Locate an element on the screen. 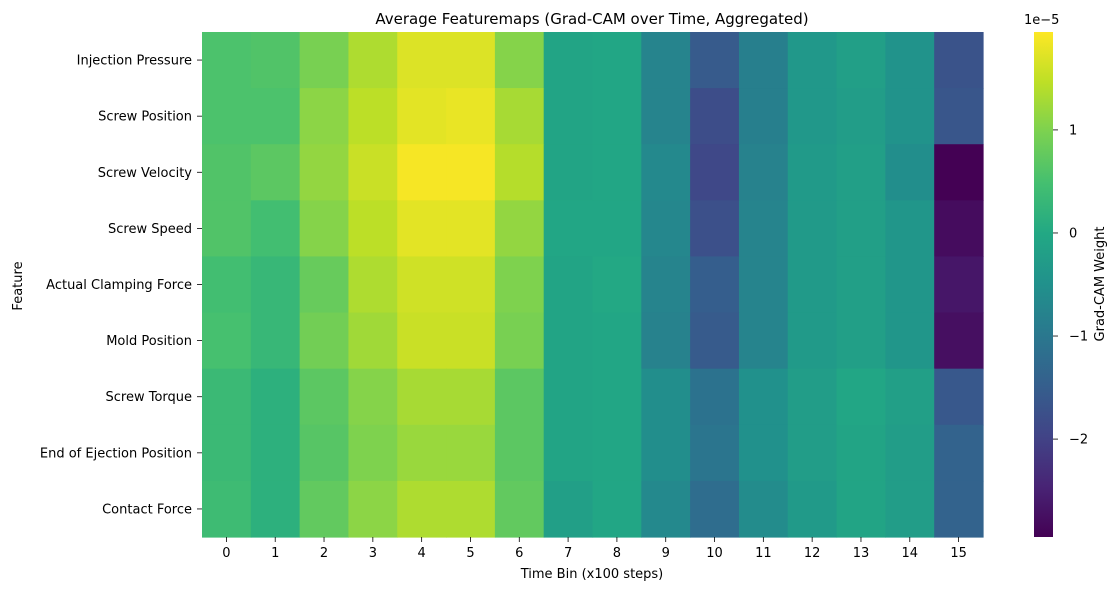 The width and height of the screenshot is (1118, 590). x-axis-label: Time Bin (x100 steps) is located at coordinates (592, 574).